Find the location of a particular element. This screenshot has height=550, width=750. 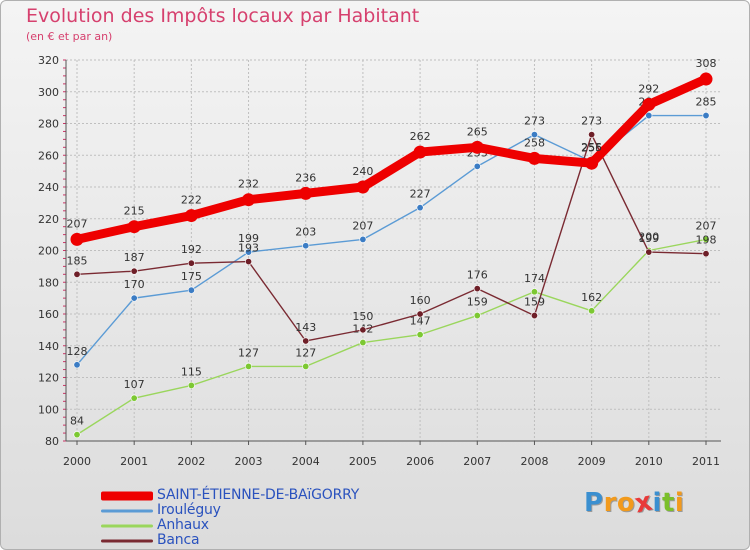

legend-item: Banca is located at coordinates (261, 540).